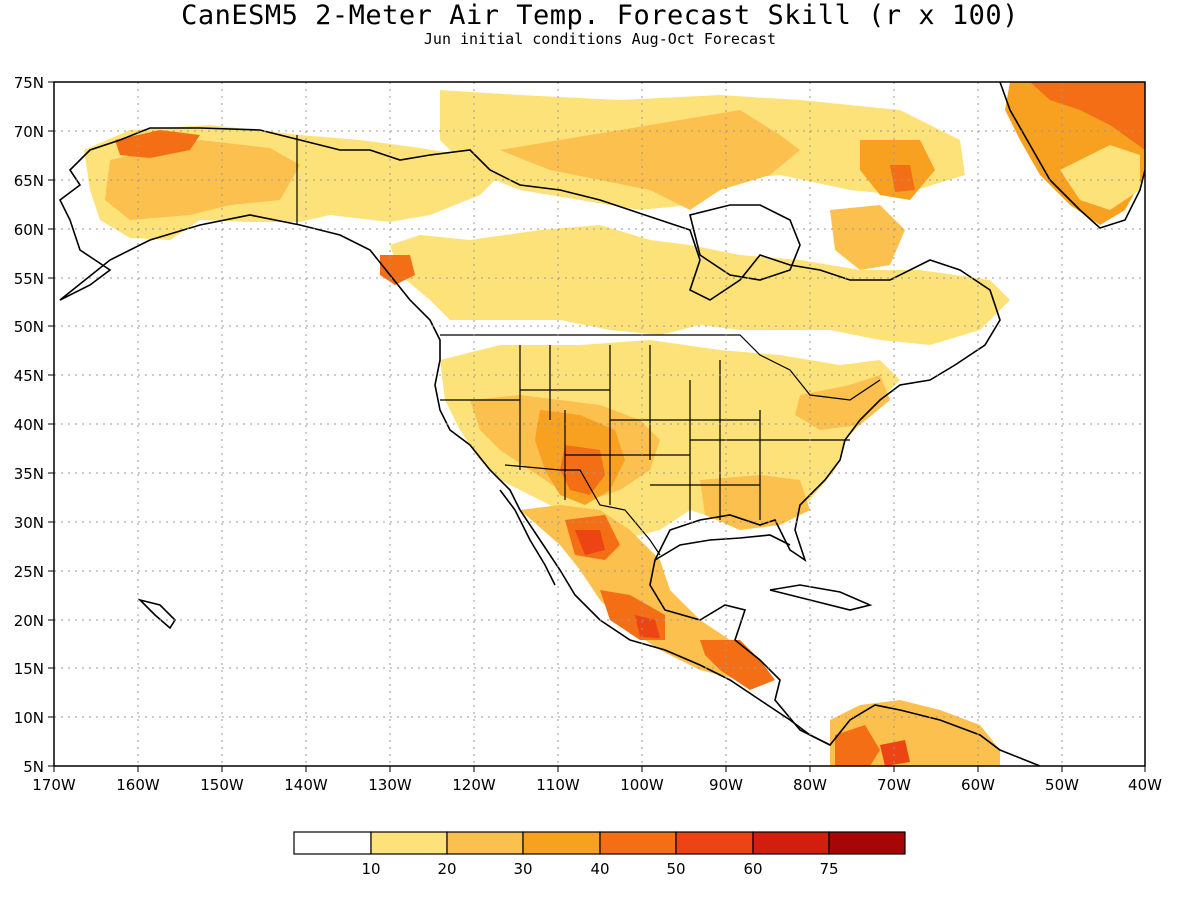 This screenshot has height=900, width=1200. Describe the element at coordinates (745, 242) in the screenshot. I see `coastline-hudson-bay` at that location.